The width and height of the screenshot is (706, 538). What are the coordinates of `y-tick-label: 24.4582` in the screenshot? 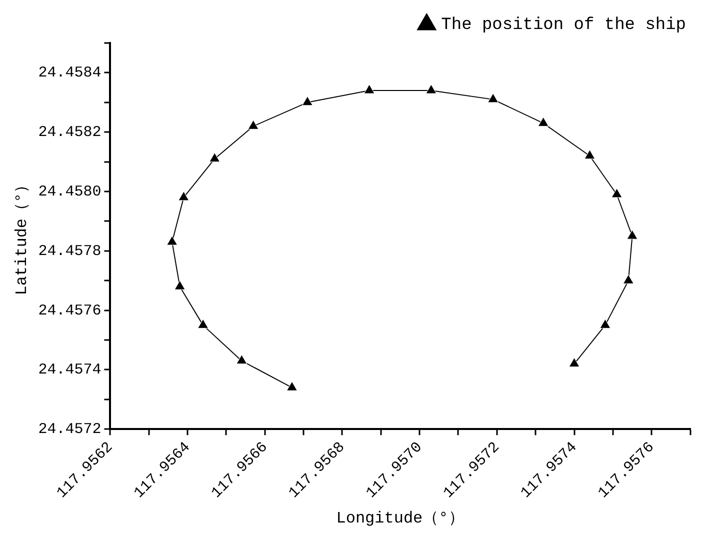 It's located at (70, 133).